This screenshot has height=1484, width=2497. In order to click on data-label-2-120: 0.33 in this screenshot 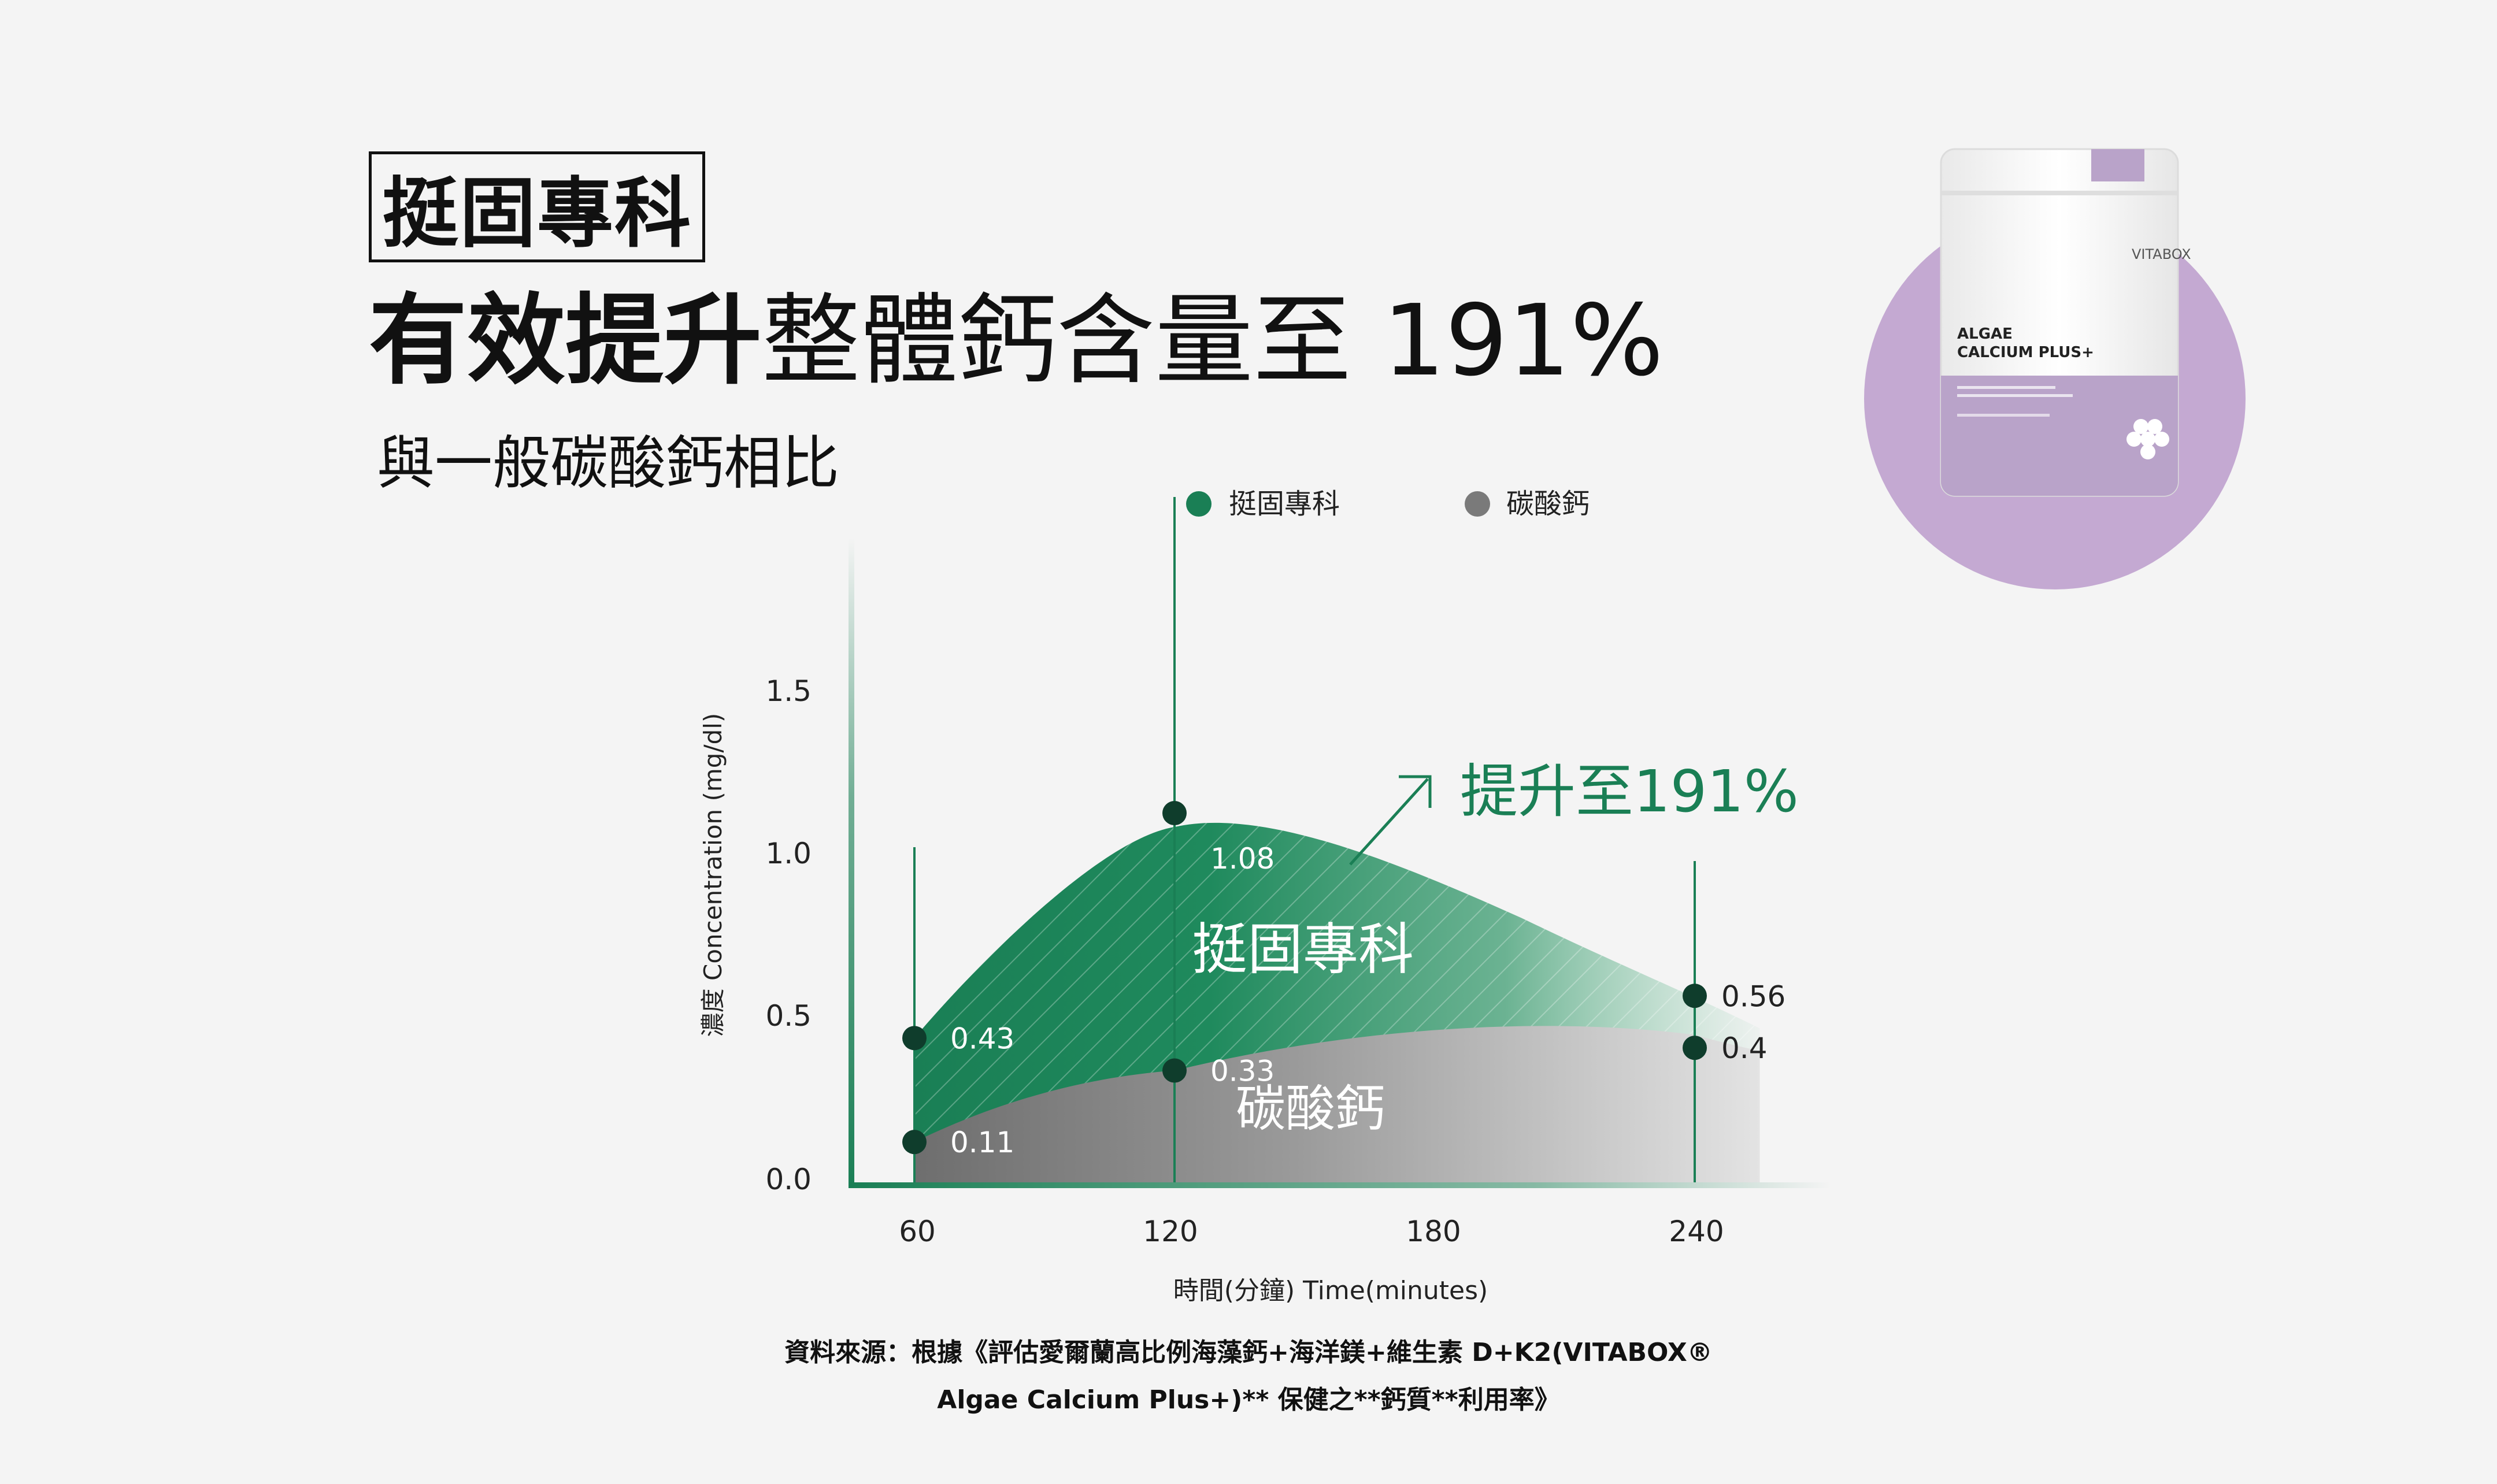, I will do `click(1242, 1071)`.